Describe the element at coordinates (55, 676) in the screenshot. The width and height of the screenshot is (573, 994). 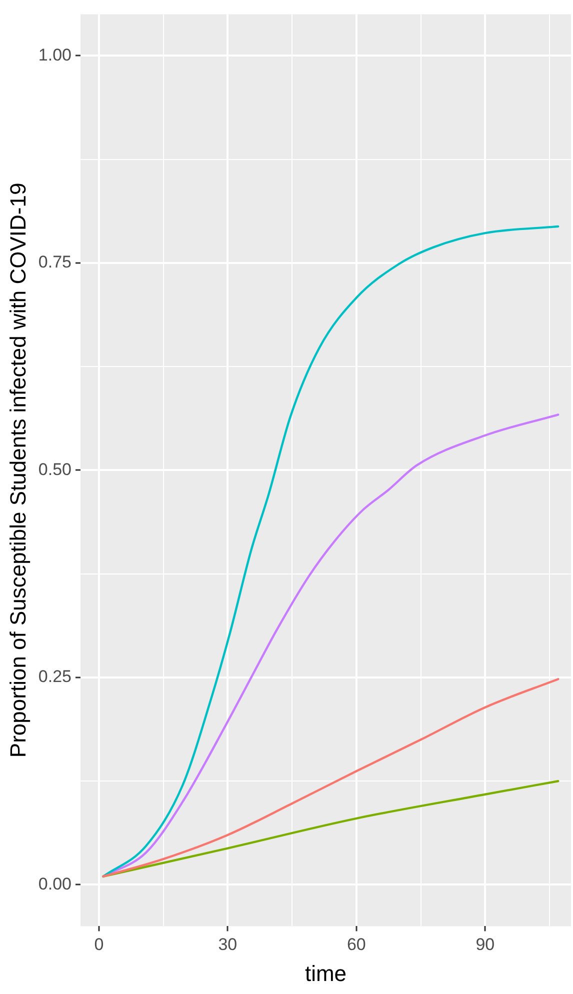
I see `y-tick-label: 0.25` at that location.